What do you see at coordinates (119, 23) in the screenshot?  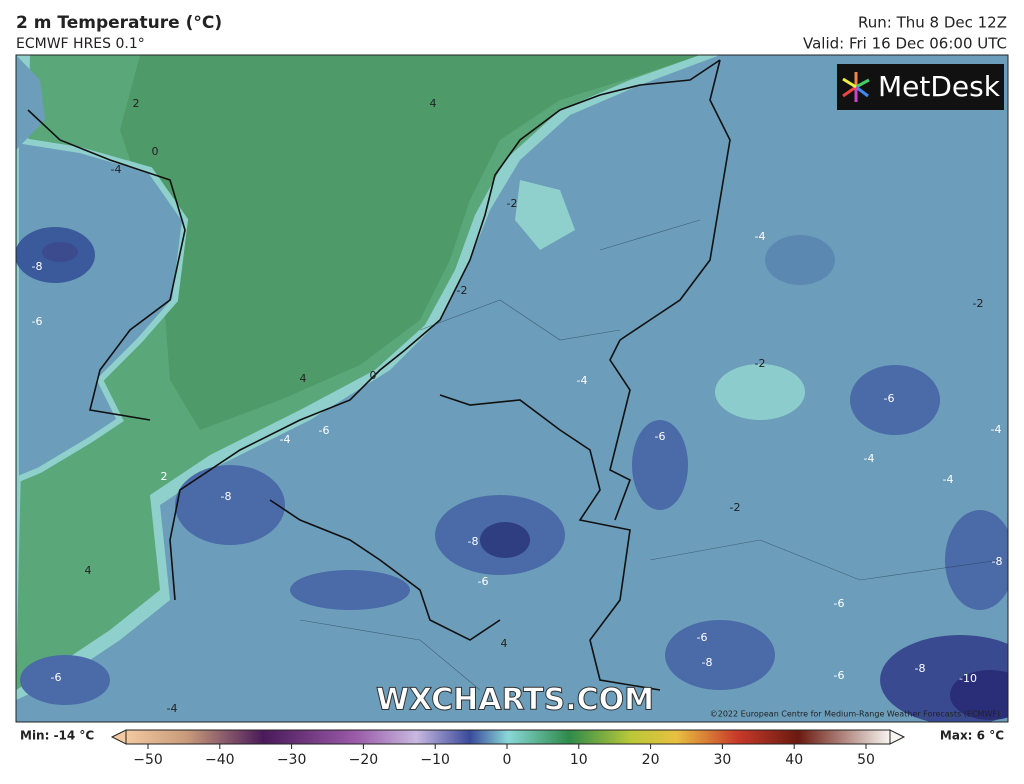 I see `title: 2 m Temperature (°C)` at bounding box center [119, 23].